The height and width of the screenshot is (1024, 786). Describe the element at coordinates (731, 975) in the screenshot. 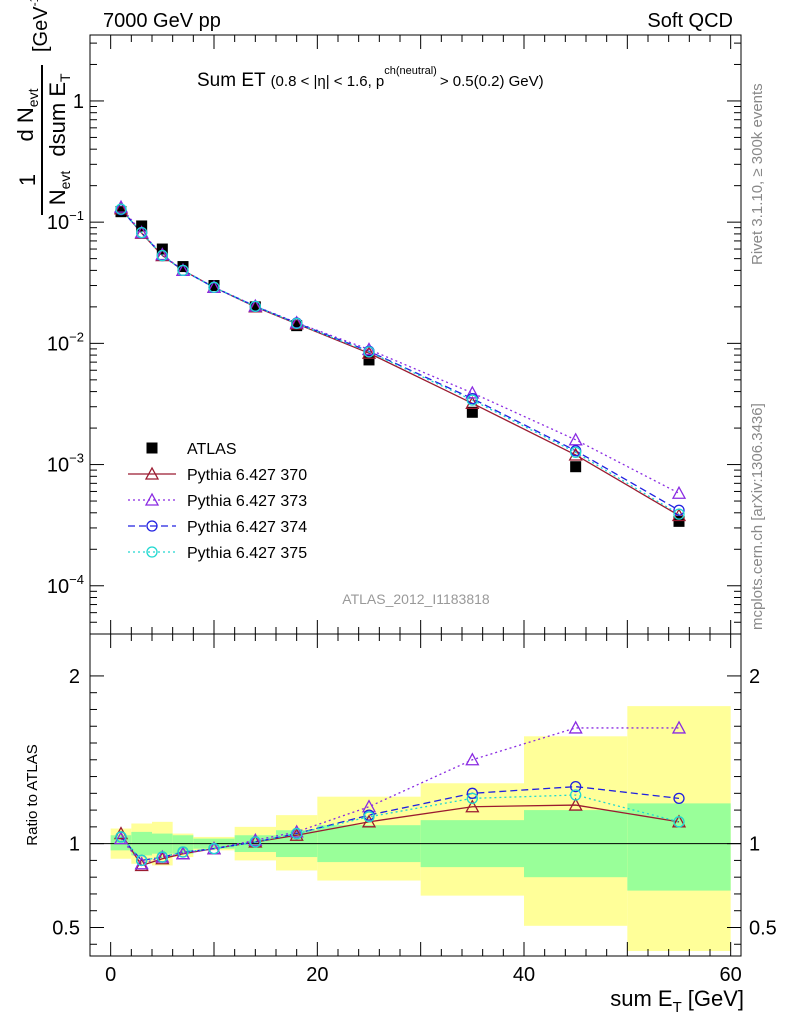

I see `x-tick-label: 60` at that location.